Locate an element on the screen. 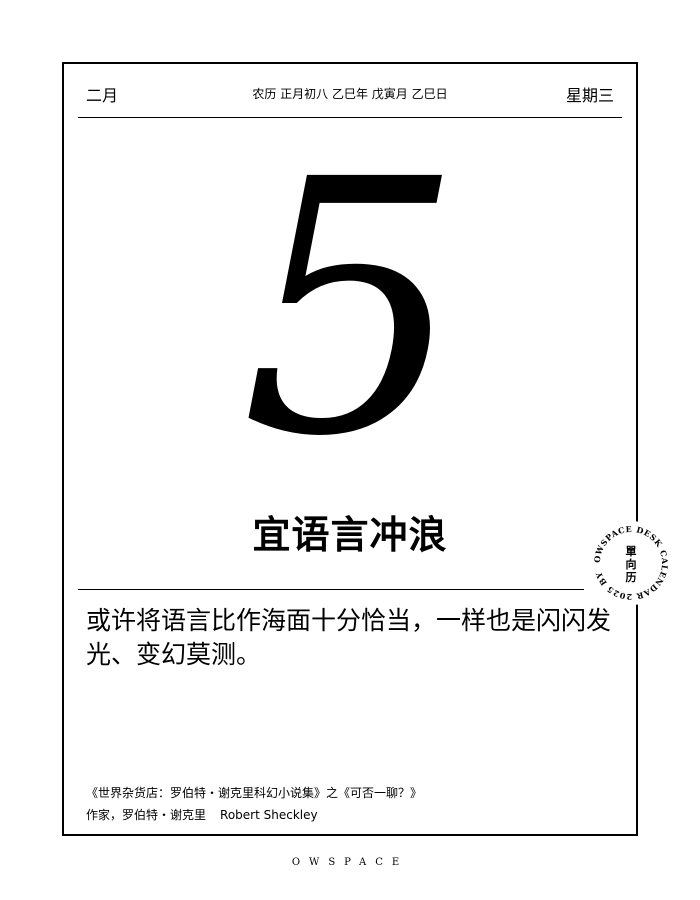 The width and height of the screenshot is (700, 900). weekday-label: 星期三 is located at coordinates (589, 95).